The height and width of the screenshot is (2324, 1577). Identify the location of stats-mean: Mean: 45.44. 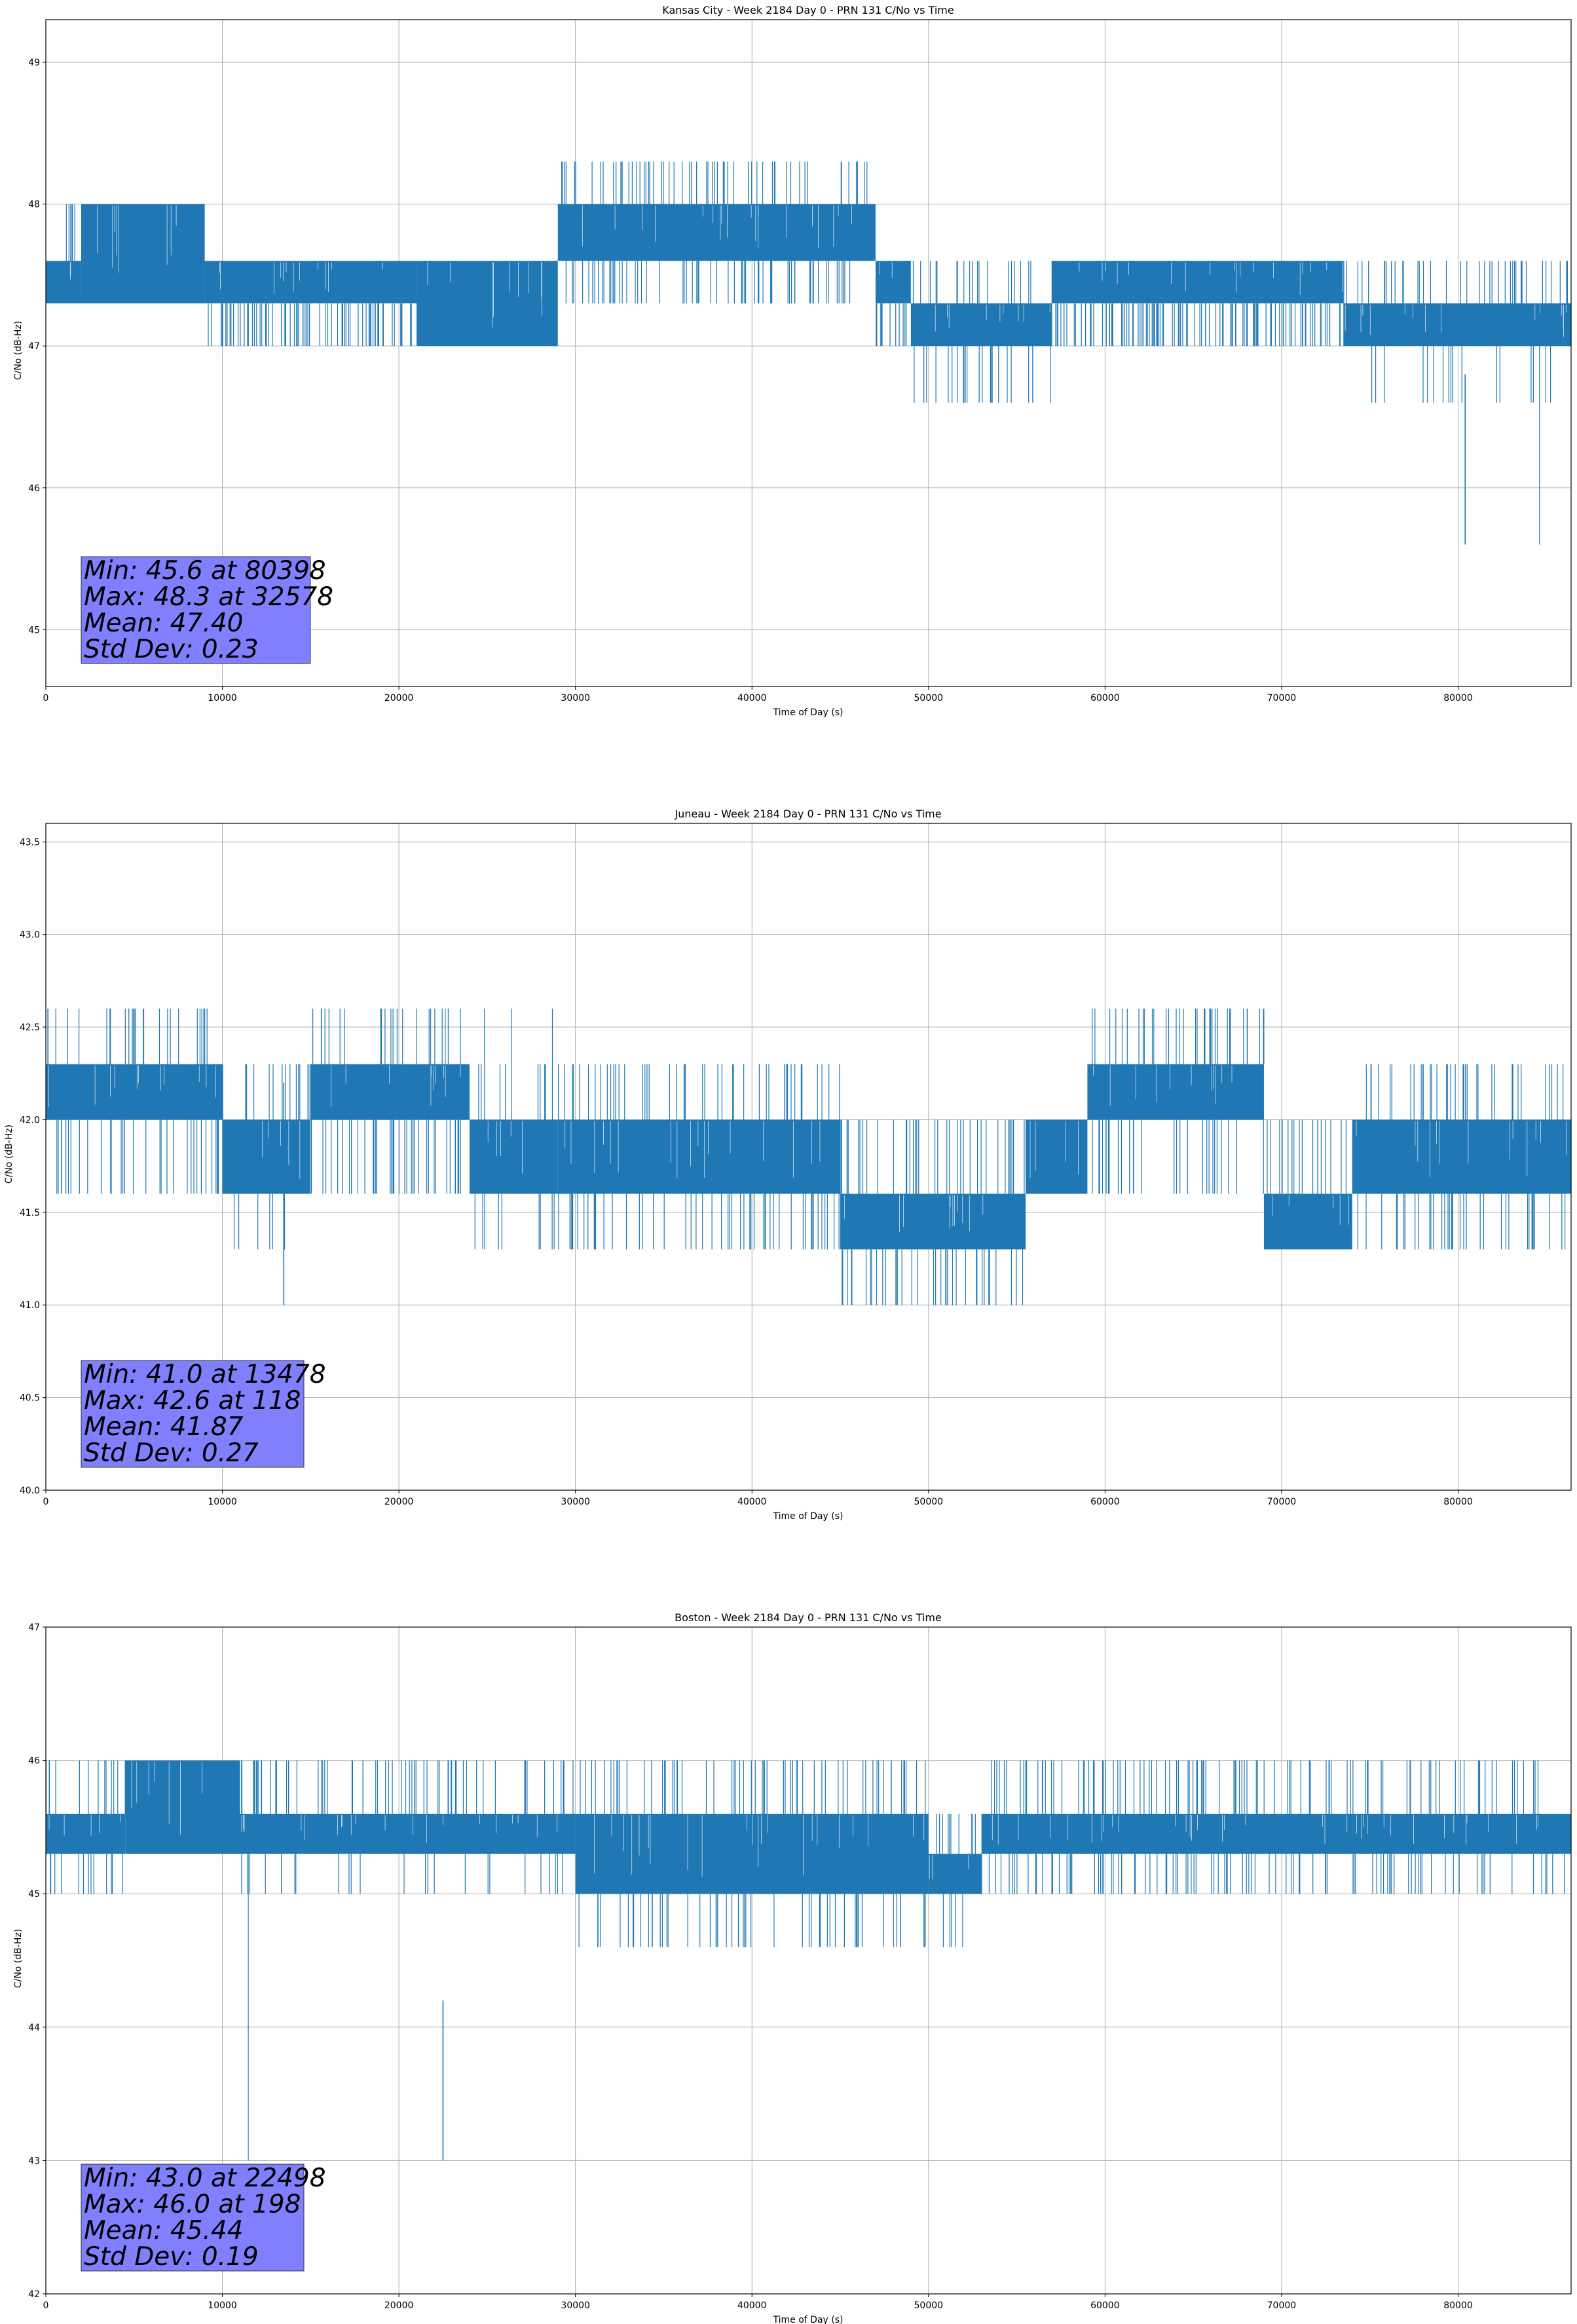
(163, 2230).